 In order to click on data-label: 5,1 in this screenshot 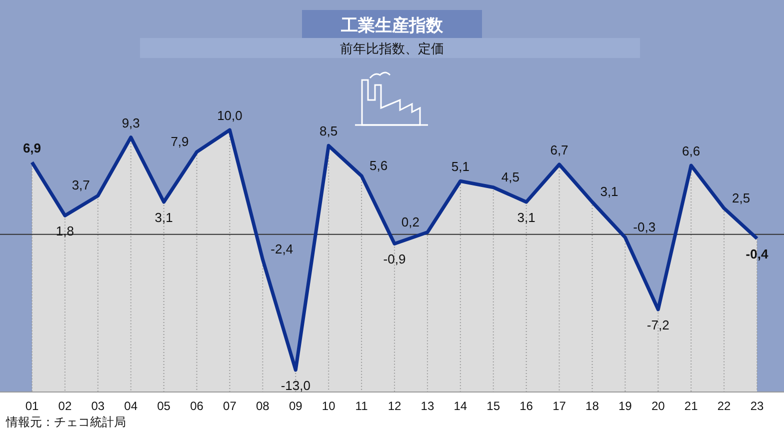, I will do `click(460, 166)`.